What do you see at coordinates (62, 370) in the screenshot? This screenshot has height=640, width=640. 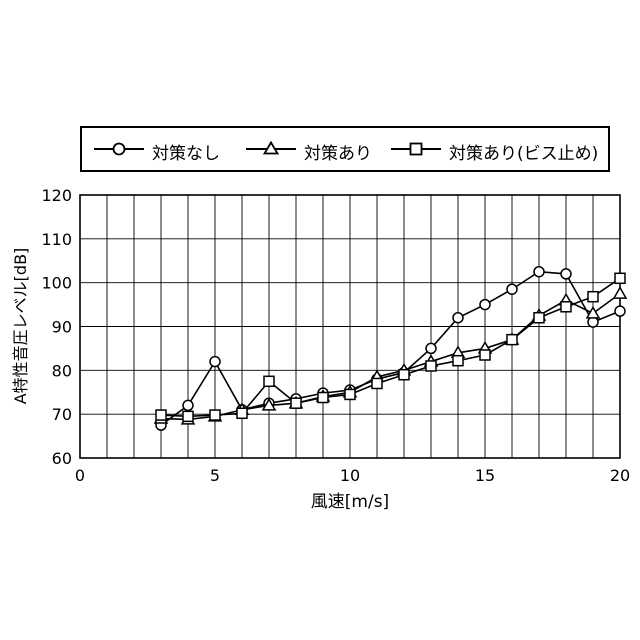 I see `y-tick-label: 80` at bounding box center [62, 370].